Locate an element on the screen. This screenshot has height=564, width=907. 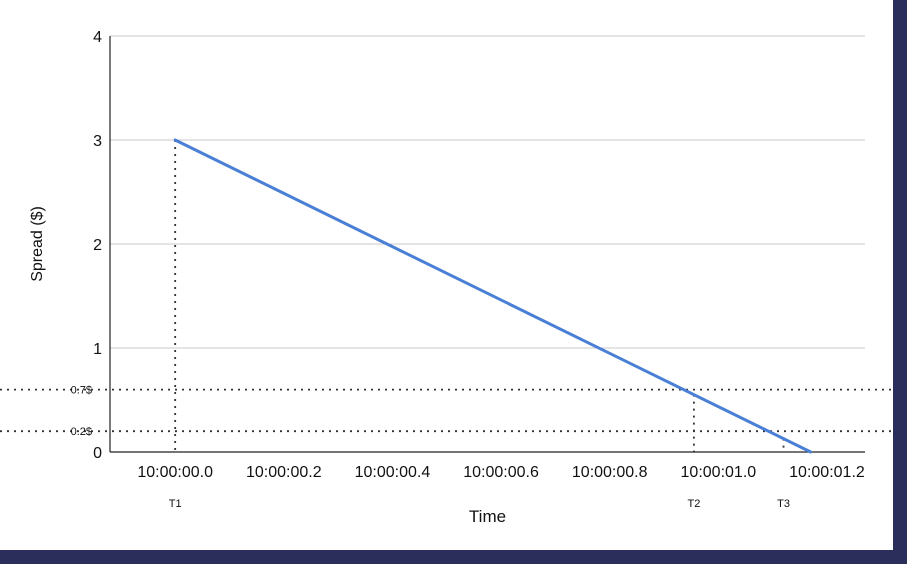
y-tick-label-4: 4 is located at coordinates (97, 37).